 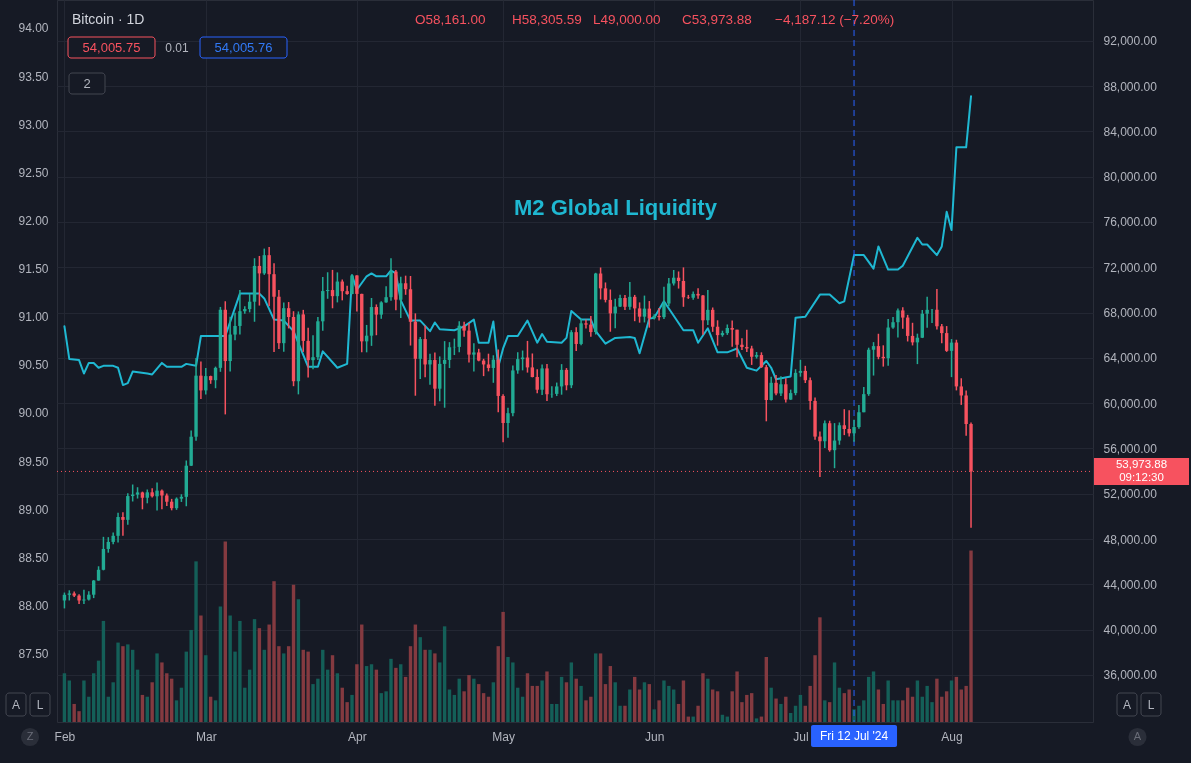 What do you see at coordinates (40, 704) in the screenshot?
I see `text: L` at bounding box center [40, 704].